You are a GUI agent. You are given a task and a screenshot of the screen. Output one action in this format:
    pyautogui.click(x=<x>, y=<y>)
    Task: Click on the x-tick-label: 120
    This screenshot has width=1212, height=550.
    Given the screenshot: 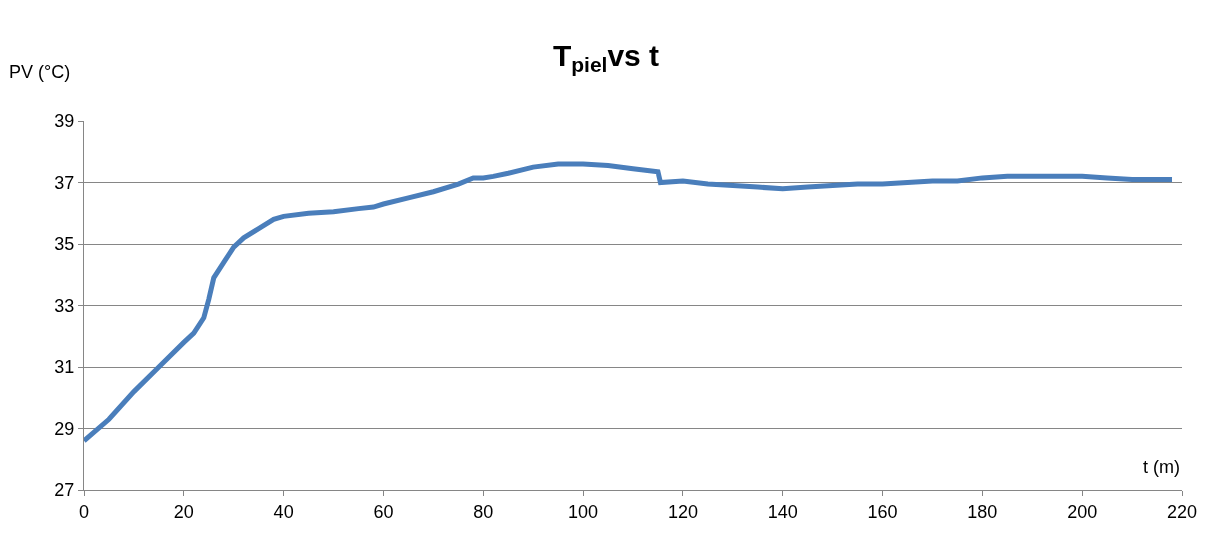 What is the action you would take?
    pyautogui.click(x=682, y=511)
    